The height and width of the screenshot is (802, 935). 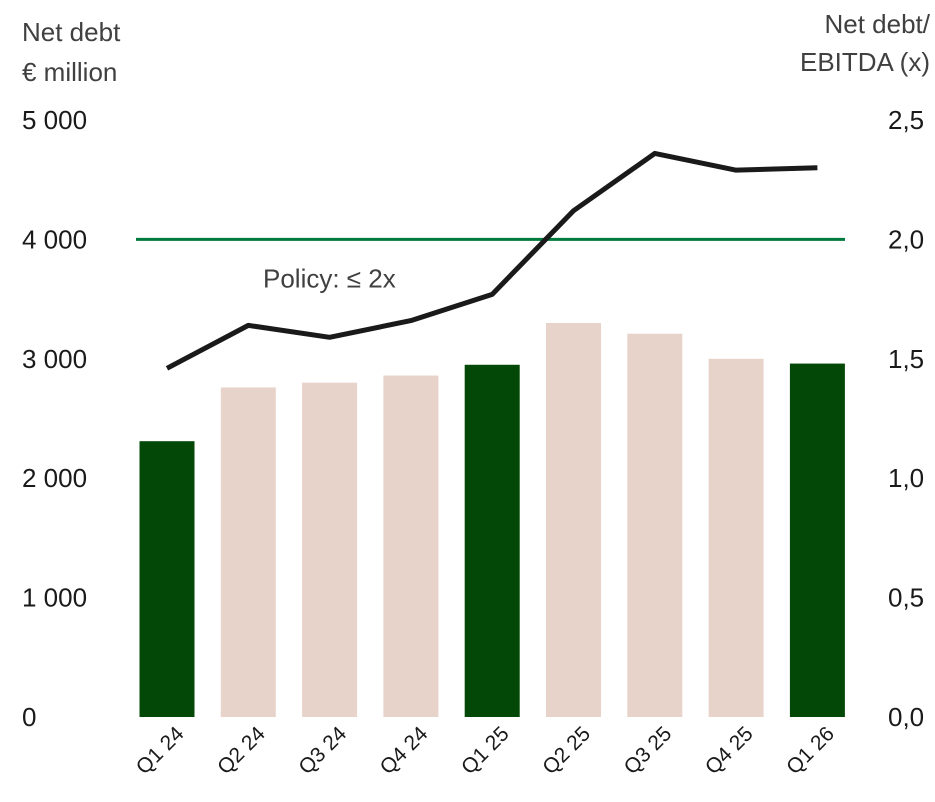 What do you see at coordinates (648, 750) in the screenshot?
I see `x-tick-label: Q3 25` at bounding box center [648, 750].